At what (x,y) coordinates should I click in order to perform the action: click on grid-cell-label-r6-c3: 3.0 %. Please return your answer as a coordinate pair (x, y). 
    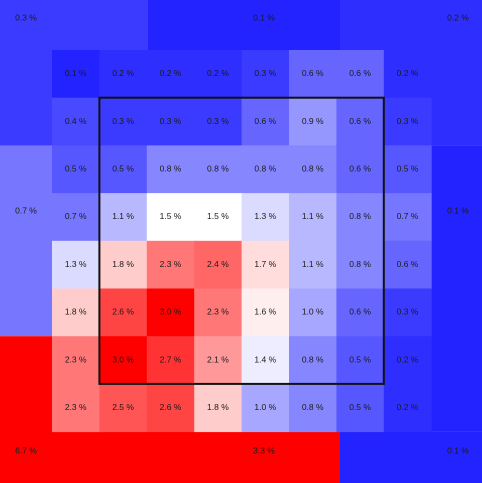
    Looking at the image, I should click on (171, 312).